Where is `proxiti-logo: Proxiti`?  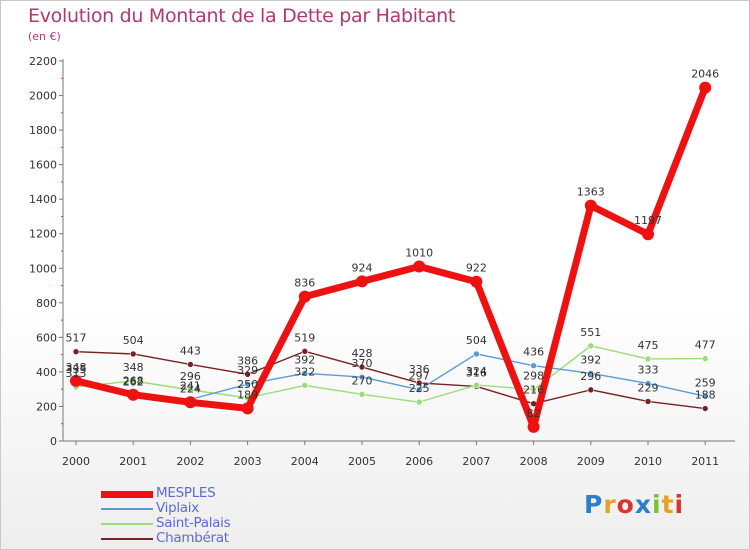
proxiti-logo: Proxiti is located at coordinates (634, 504).